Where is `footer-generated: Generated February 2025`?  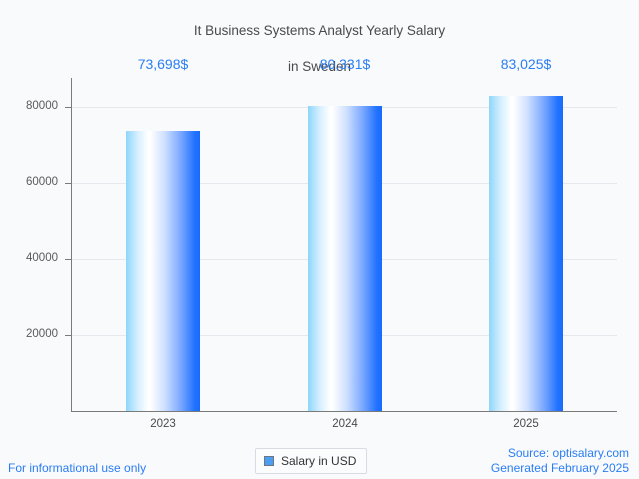 footer-generated: Generated February 2025 is located at coordinates (559, 468).